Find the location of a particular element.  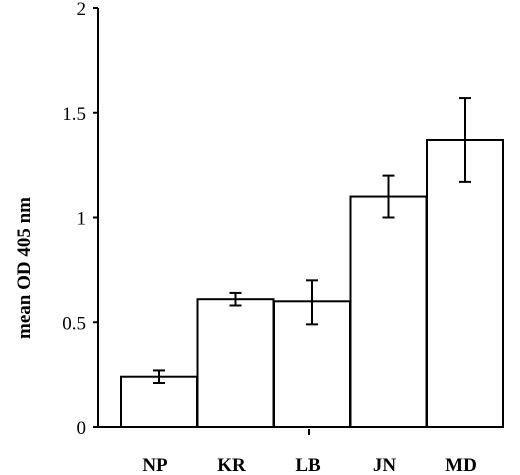

bar-md is located at coordinates (465, 283).